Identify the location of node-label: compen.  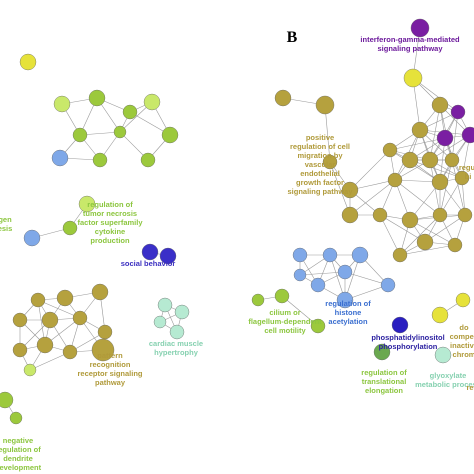
(462, 336).